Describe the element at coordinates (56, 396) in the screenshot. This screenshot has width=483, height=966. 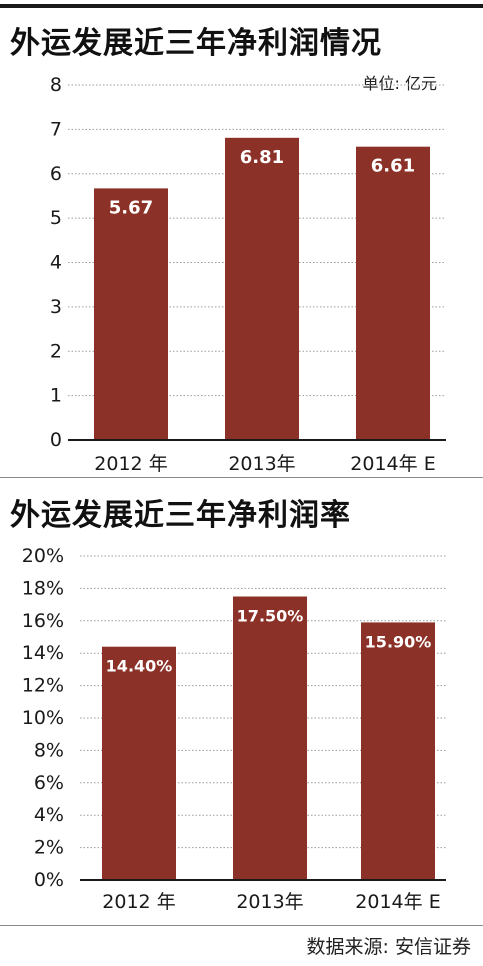
I see `chart1-ytick-label: 1` at that location.